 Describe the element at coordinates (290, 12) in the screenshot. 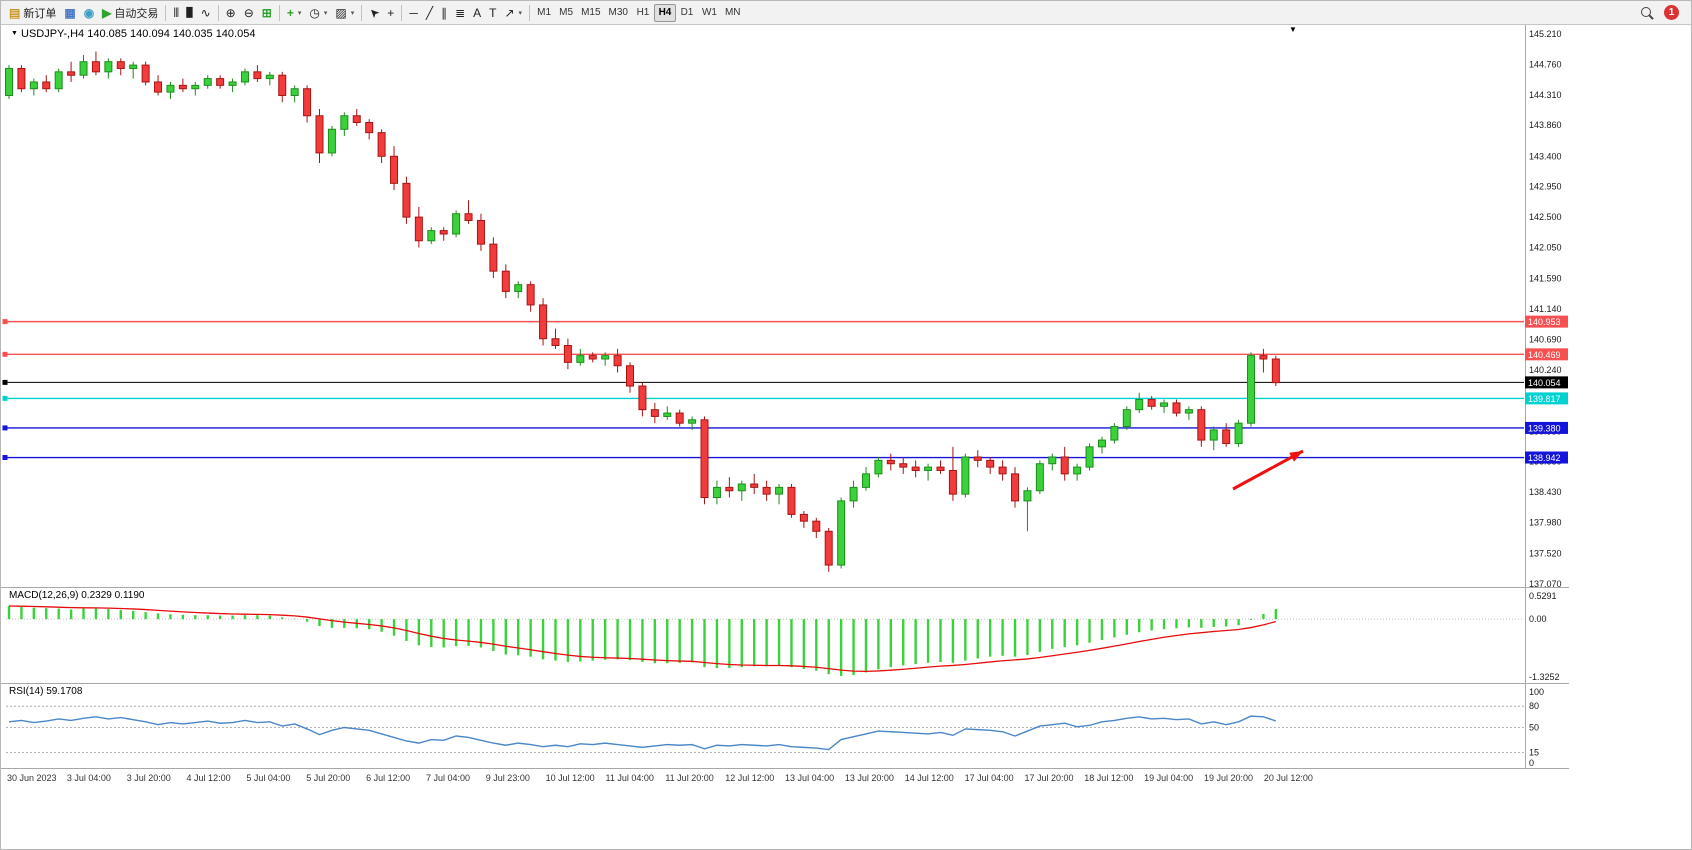

I see `indicators-icon: +` at that location.